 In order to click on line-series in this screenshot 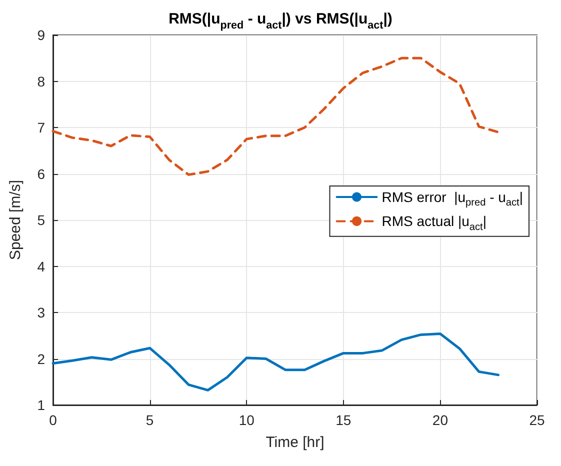, I will do `click(276, 362)`.